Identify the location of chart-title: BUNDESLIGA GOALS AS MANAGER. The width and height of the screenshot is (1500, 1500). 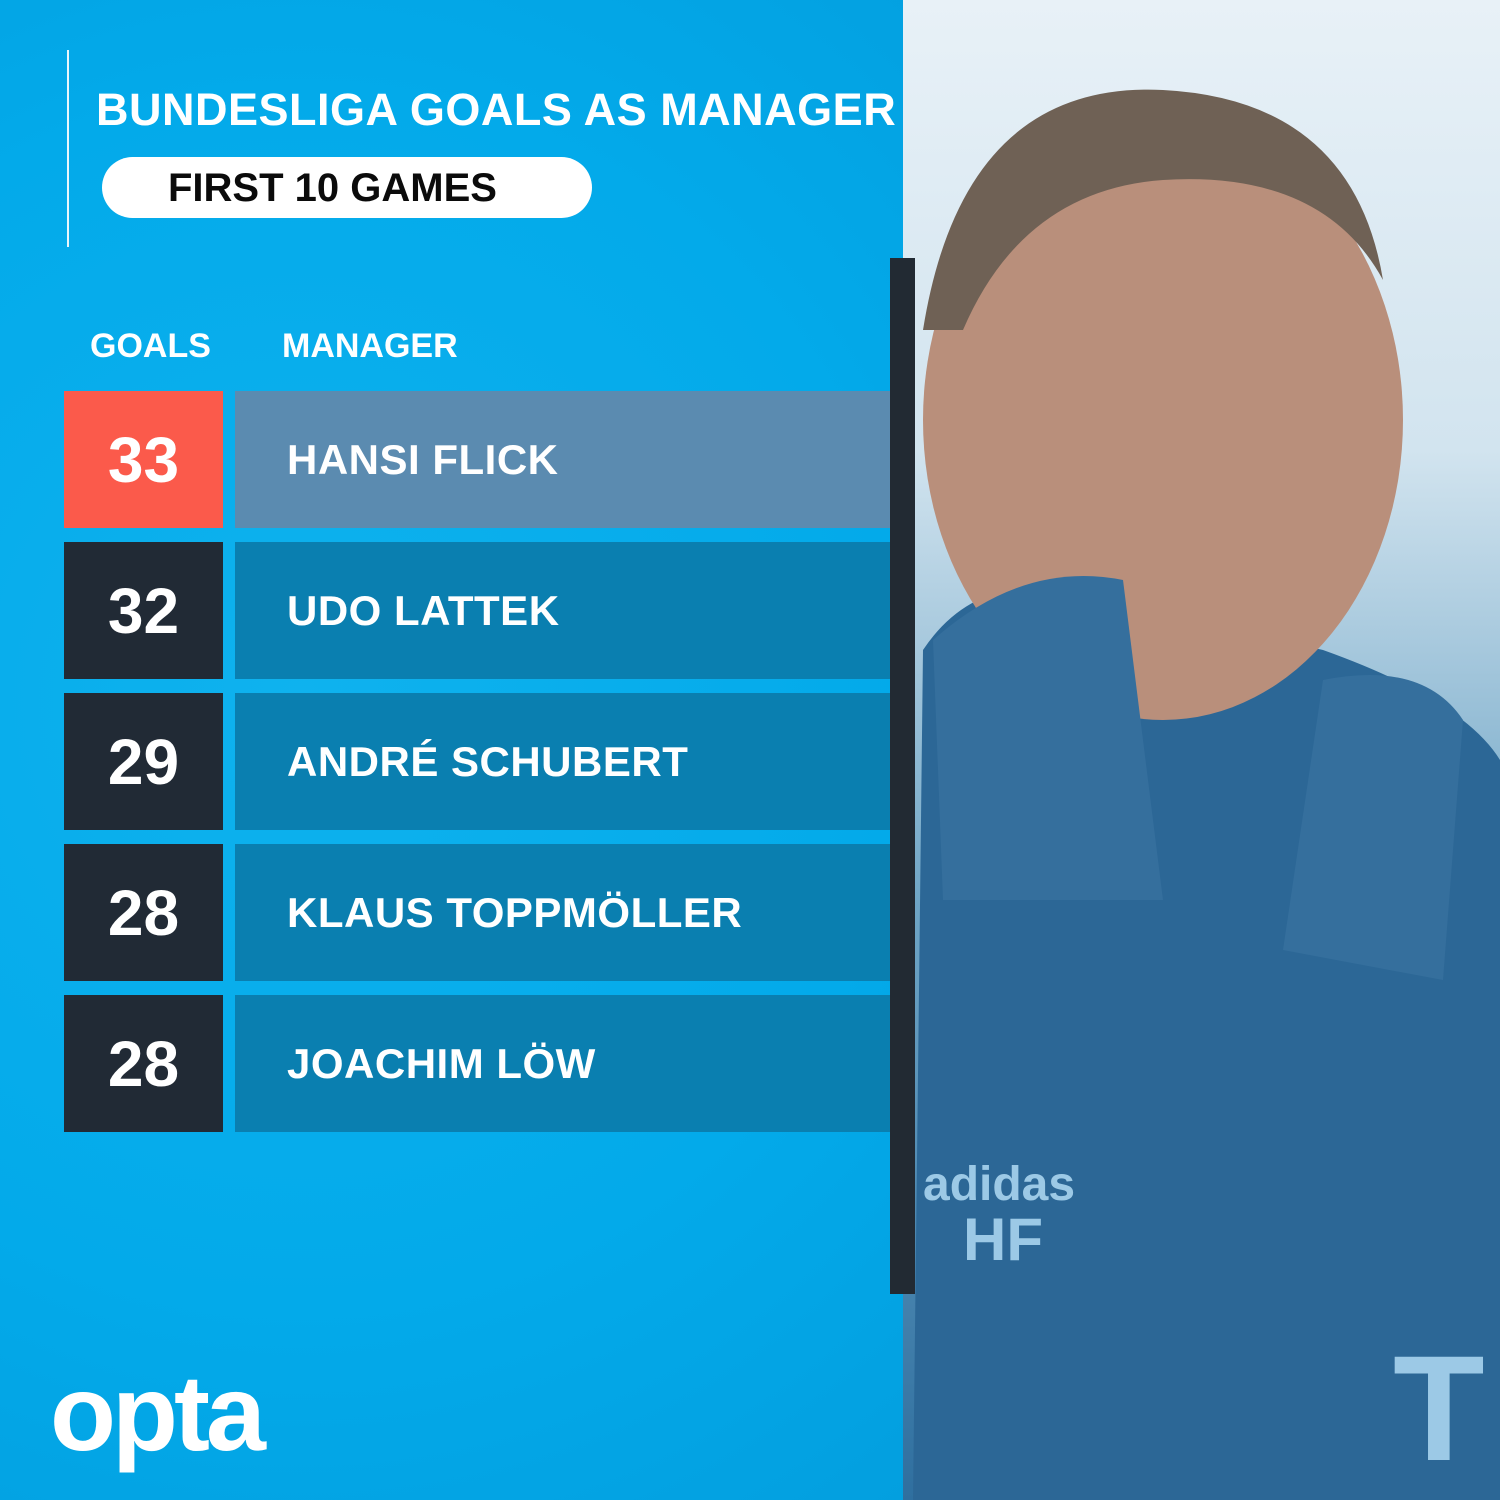
(496, 109).